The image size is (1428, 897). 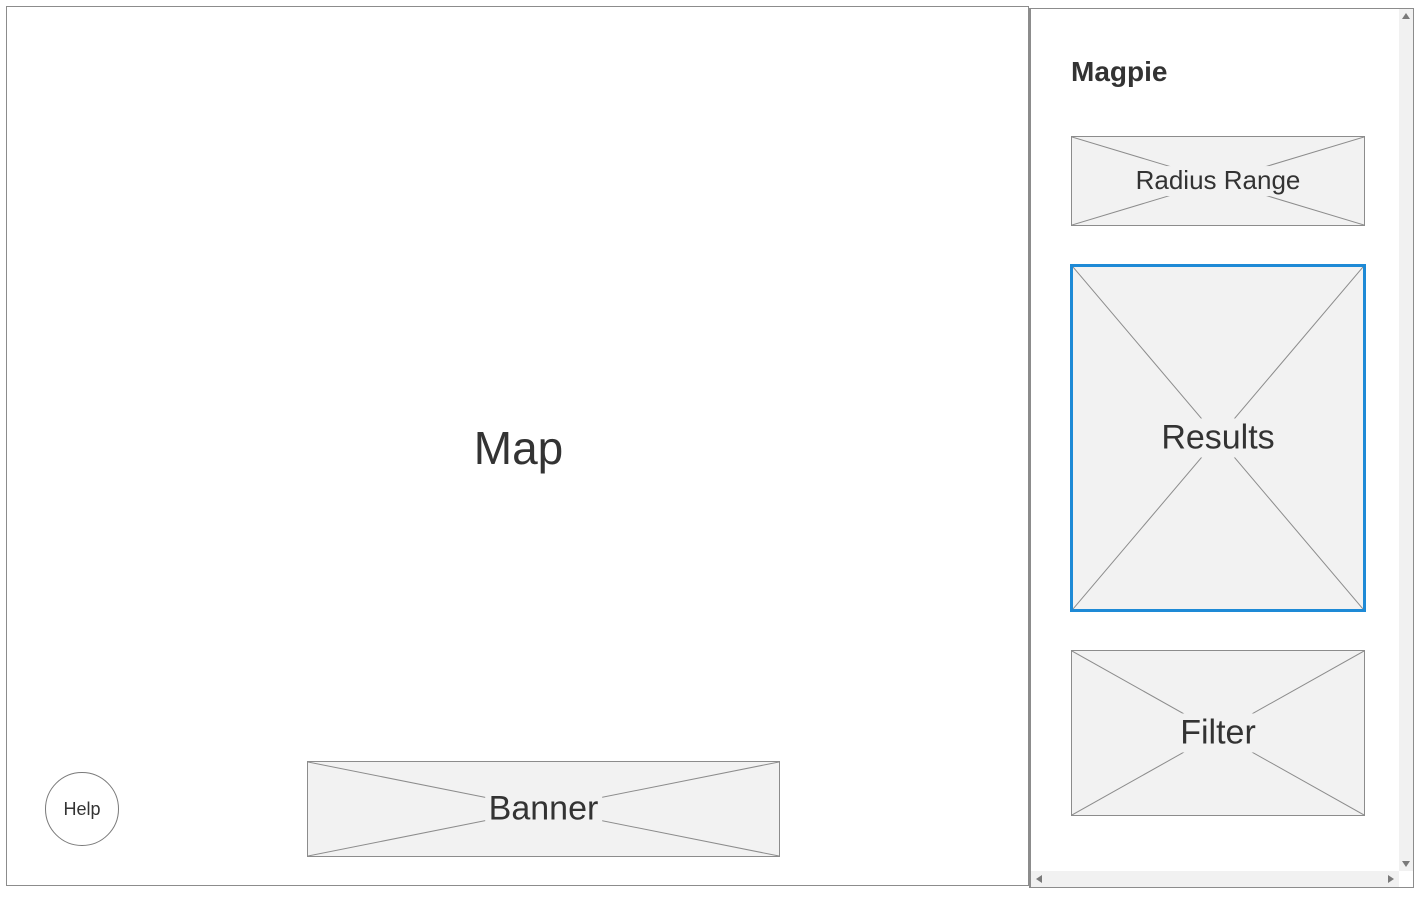 I want to click on filter-label: Filter, so click(x=1218, y=733).